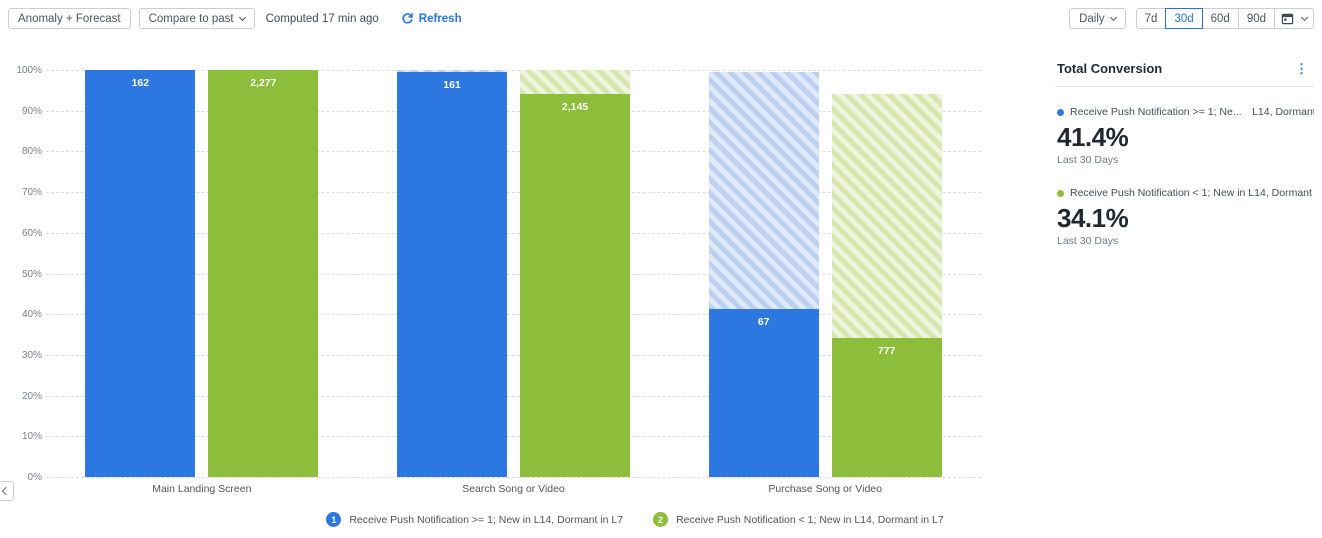 The width and height of the screenshot is (1322, 538). I want to click on x-axis-category-label: Purchase Song or Video, so click(825, 489).